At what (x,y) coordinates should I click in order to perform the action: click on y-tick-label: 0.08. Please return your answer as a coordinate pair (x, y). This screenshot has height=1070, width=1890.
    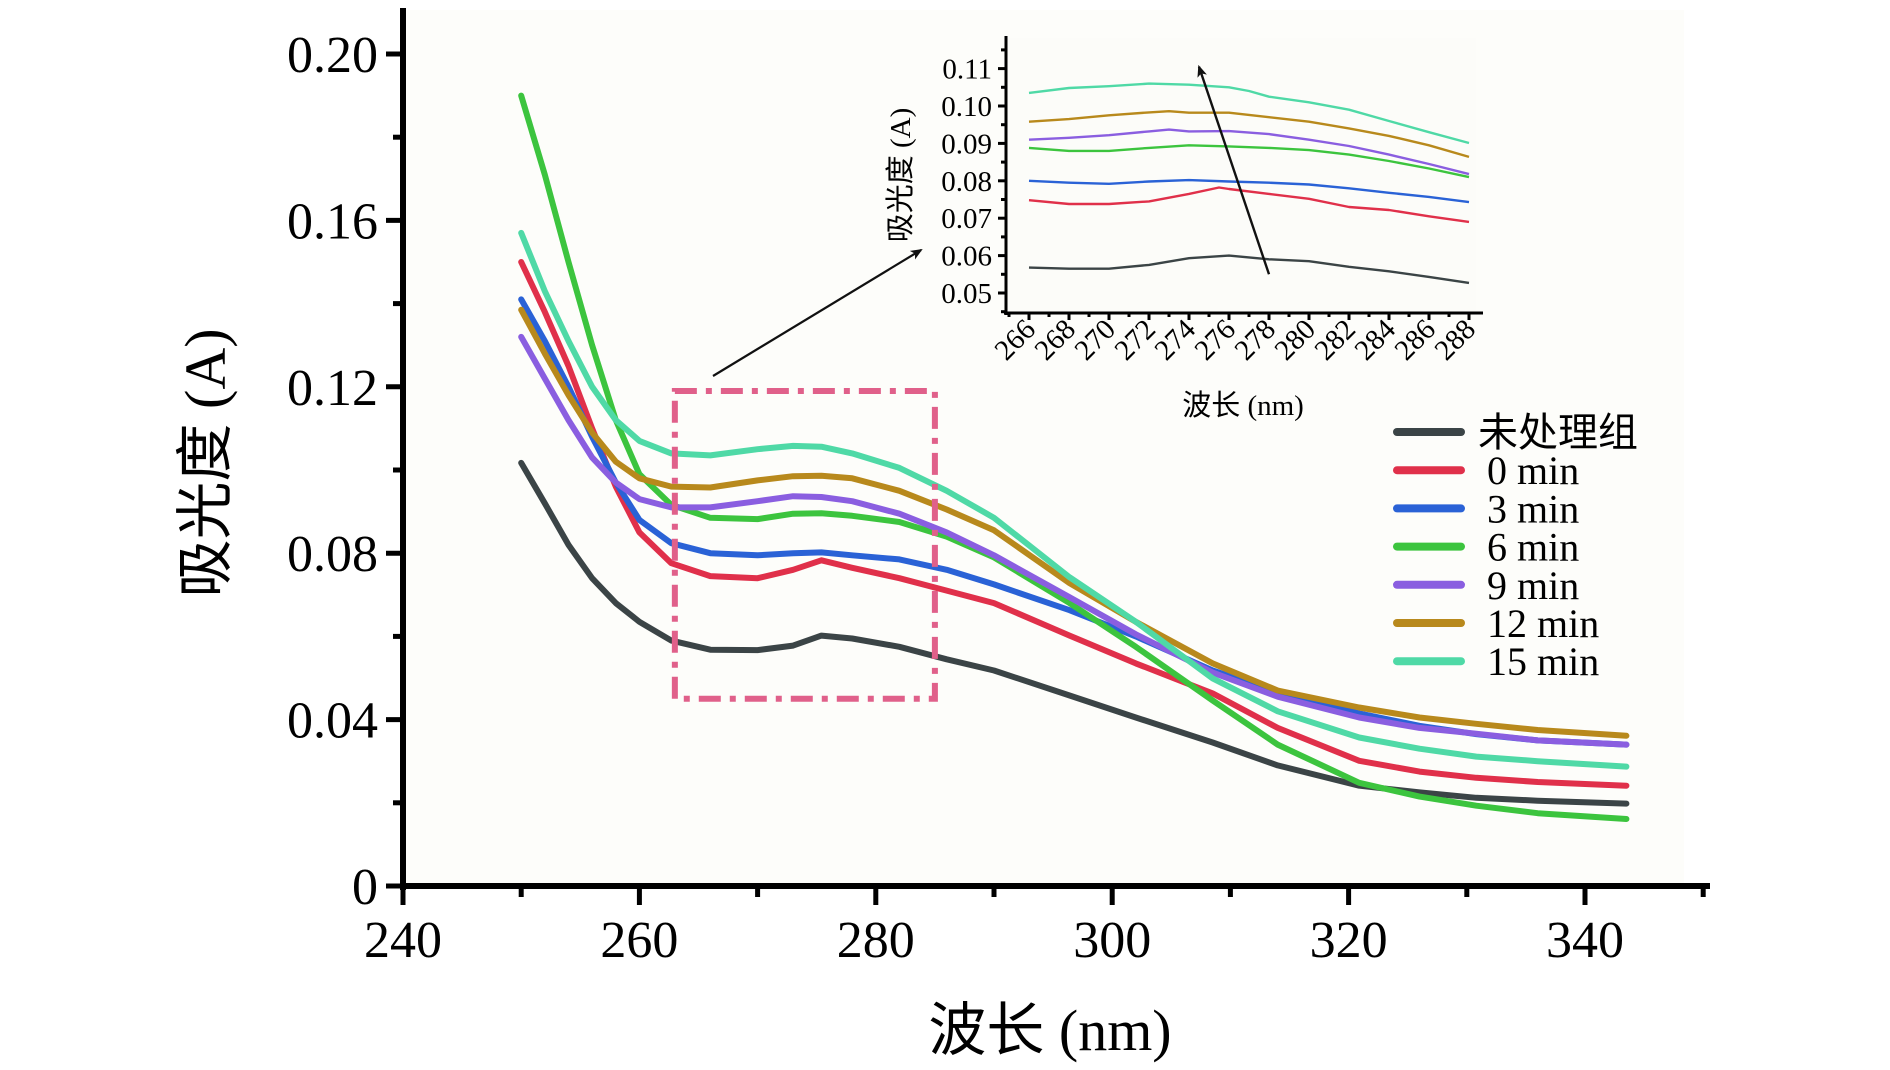
    Looking at the image, I should click on (332, 554).